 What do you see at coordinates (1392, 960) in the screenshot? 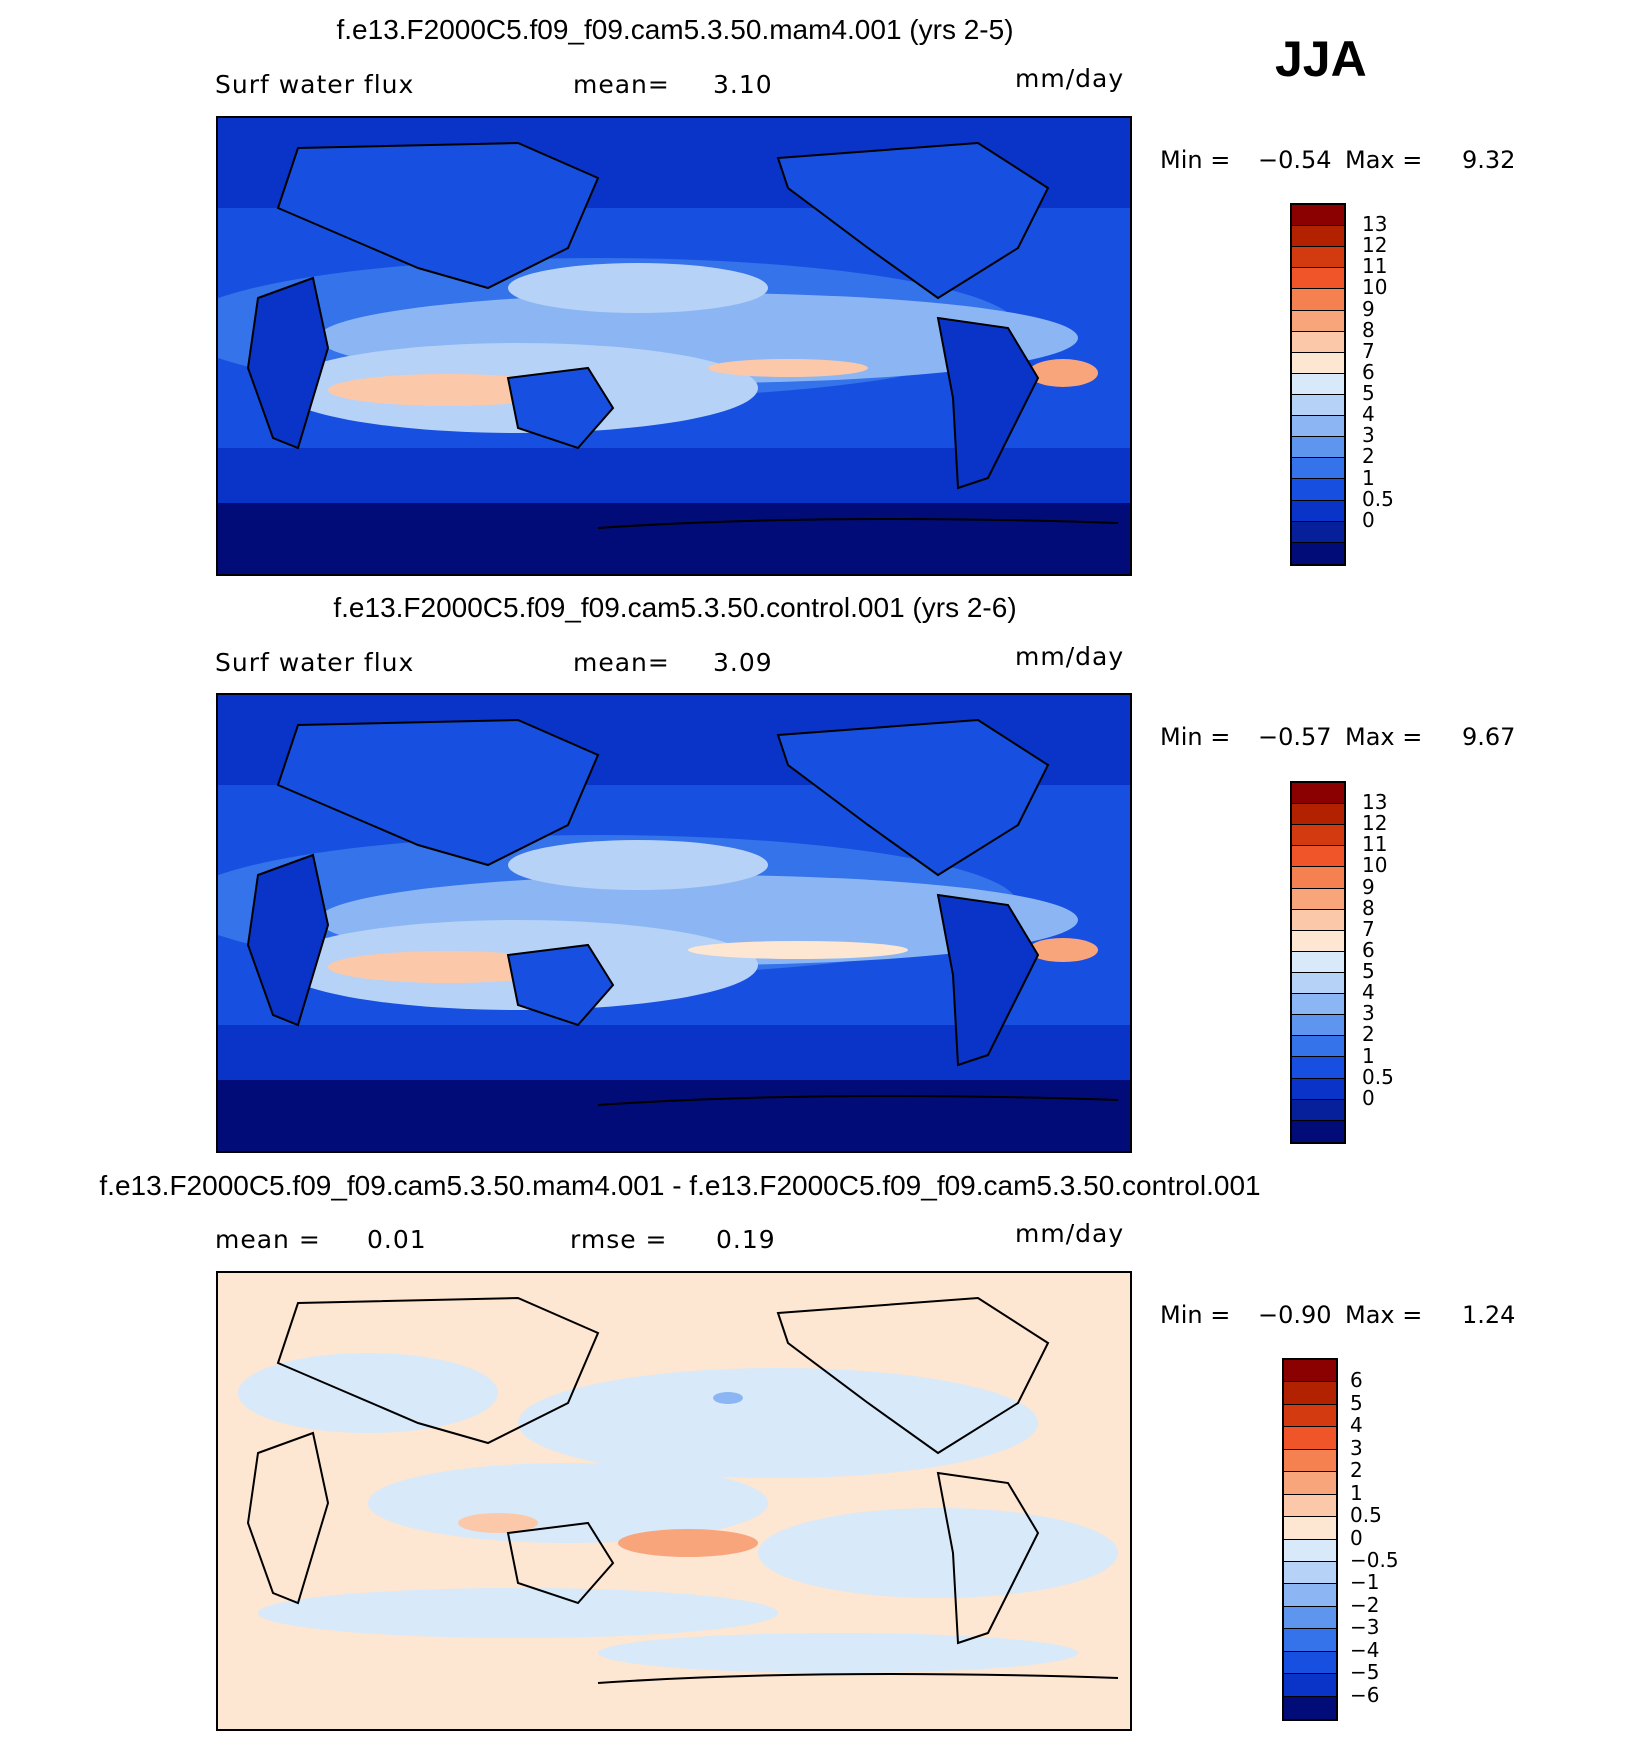
I see `panel2-colorbar-labels: 13 12 11 10 9 8 7 6 5 4 3 2 1 0.5 0` at bounding box center [1392, 960].